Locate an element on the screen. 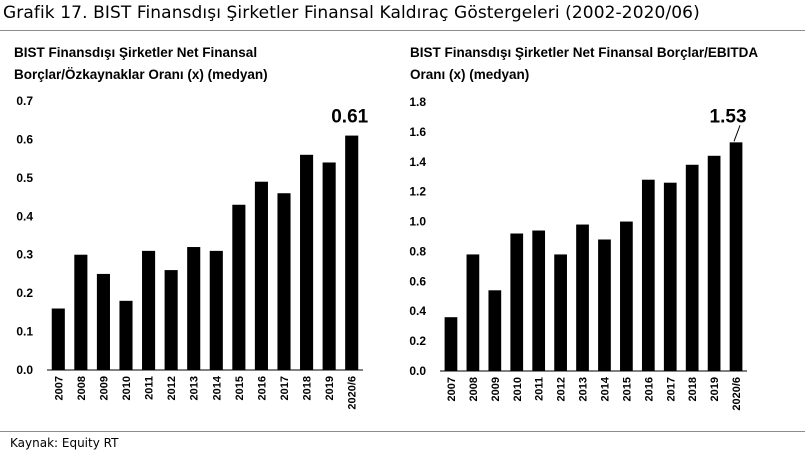 This screenshot has width=805, height=456. right-x-tick-label: 2018 is located at coordinates (693, 389).